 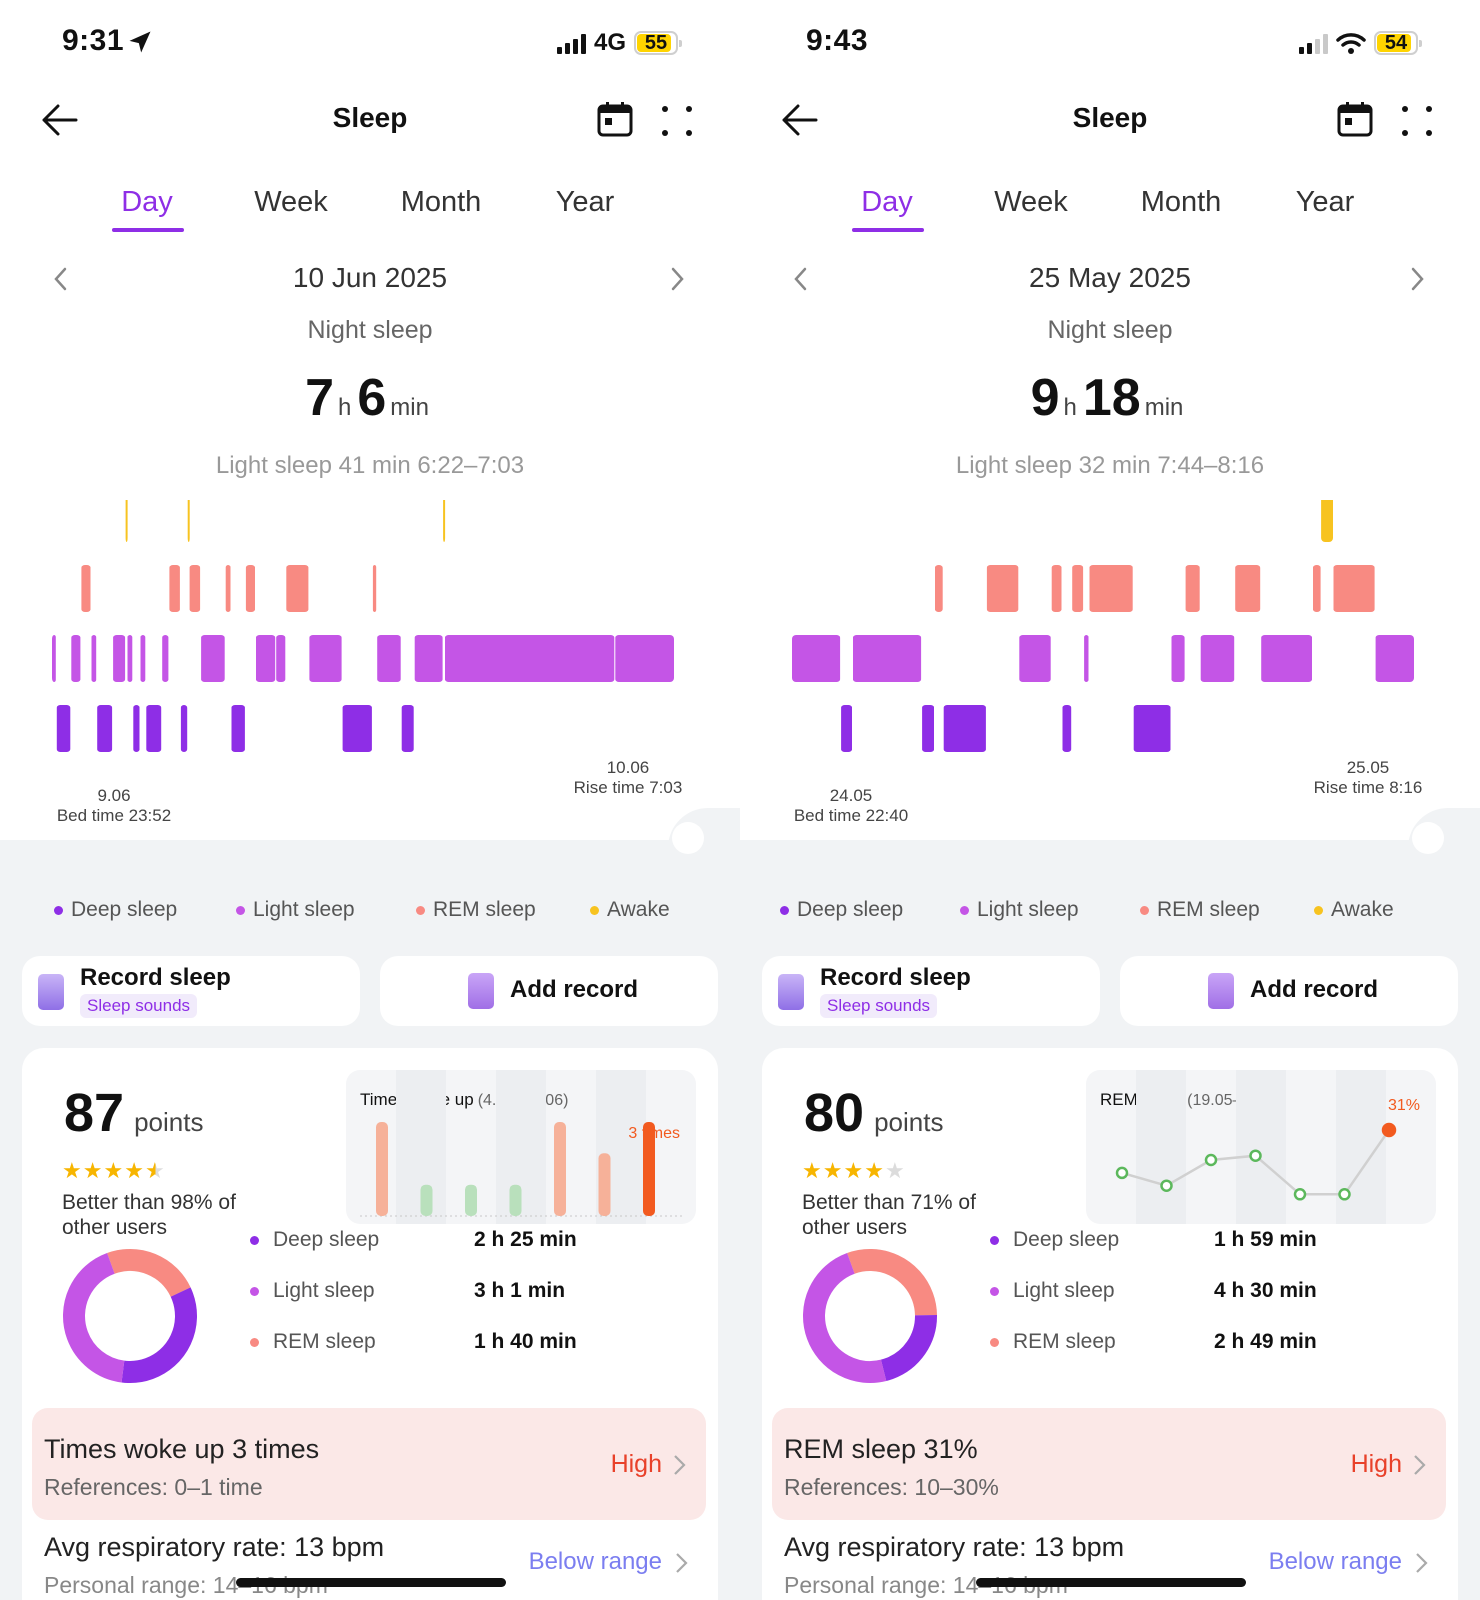 What do you see at coordinates (1261, 1147) in the screenshot?
I see `mini-trend-chart: REM sleep(19.05–25.05) 31%` at bounding box center [1261, 1147].